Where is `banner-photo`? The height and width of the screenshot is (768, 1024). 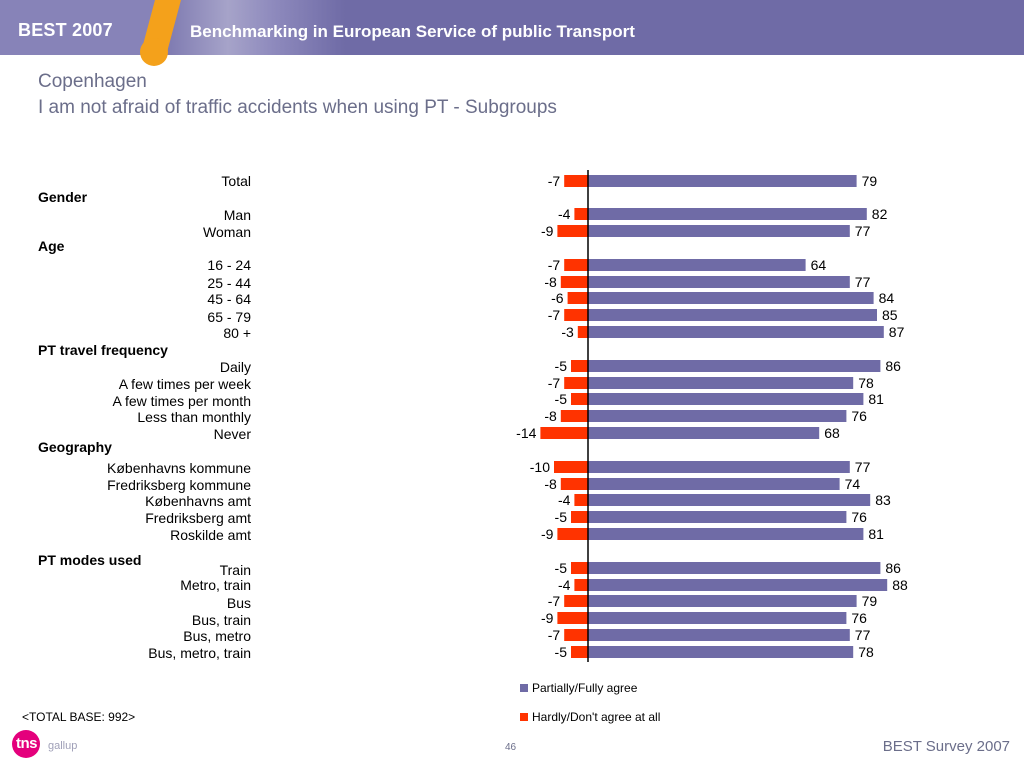 banner-photo is located at coordinates (255, 27).